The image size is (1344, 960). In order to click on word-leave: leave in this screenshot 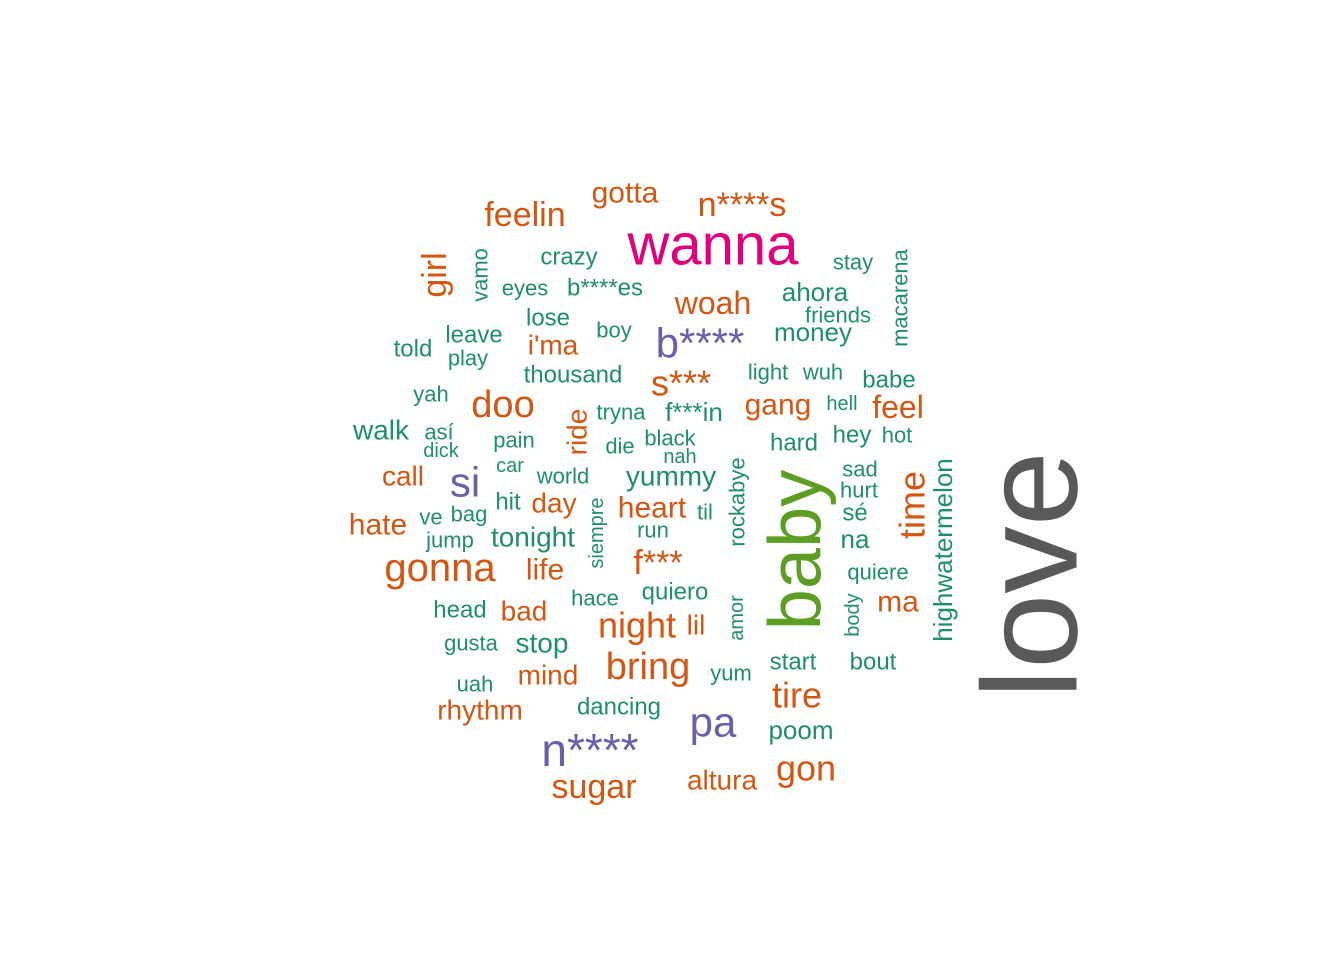, I will do `click(473, 335)`.